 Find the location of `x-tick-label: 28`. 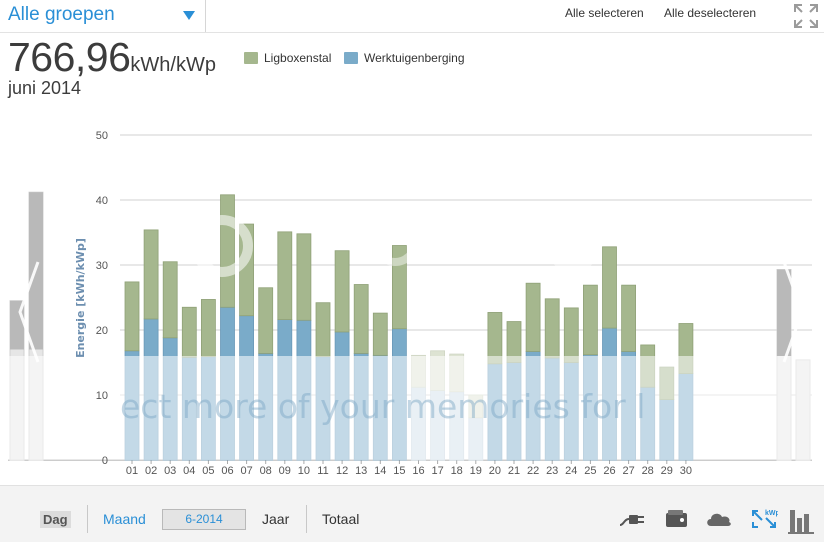

x-tick-label: 28 is located at coordinates (648, 471).